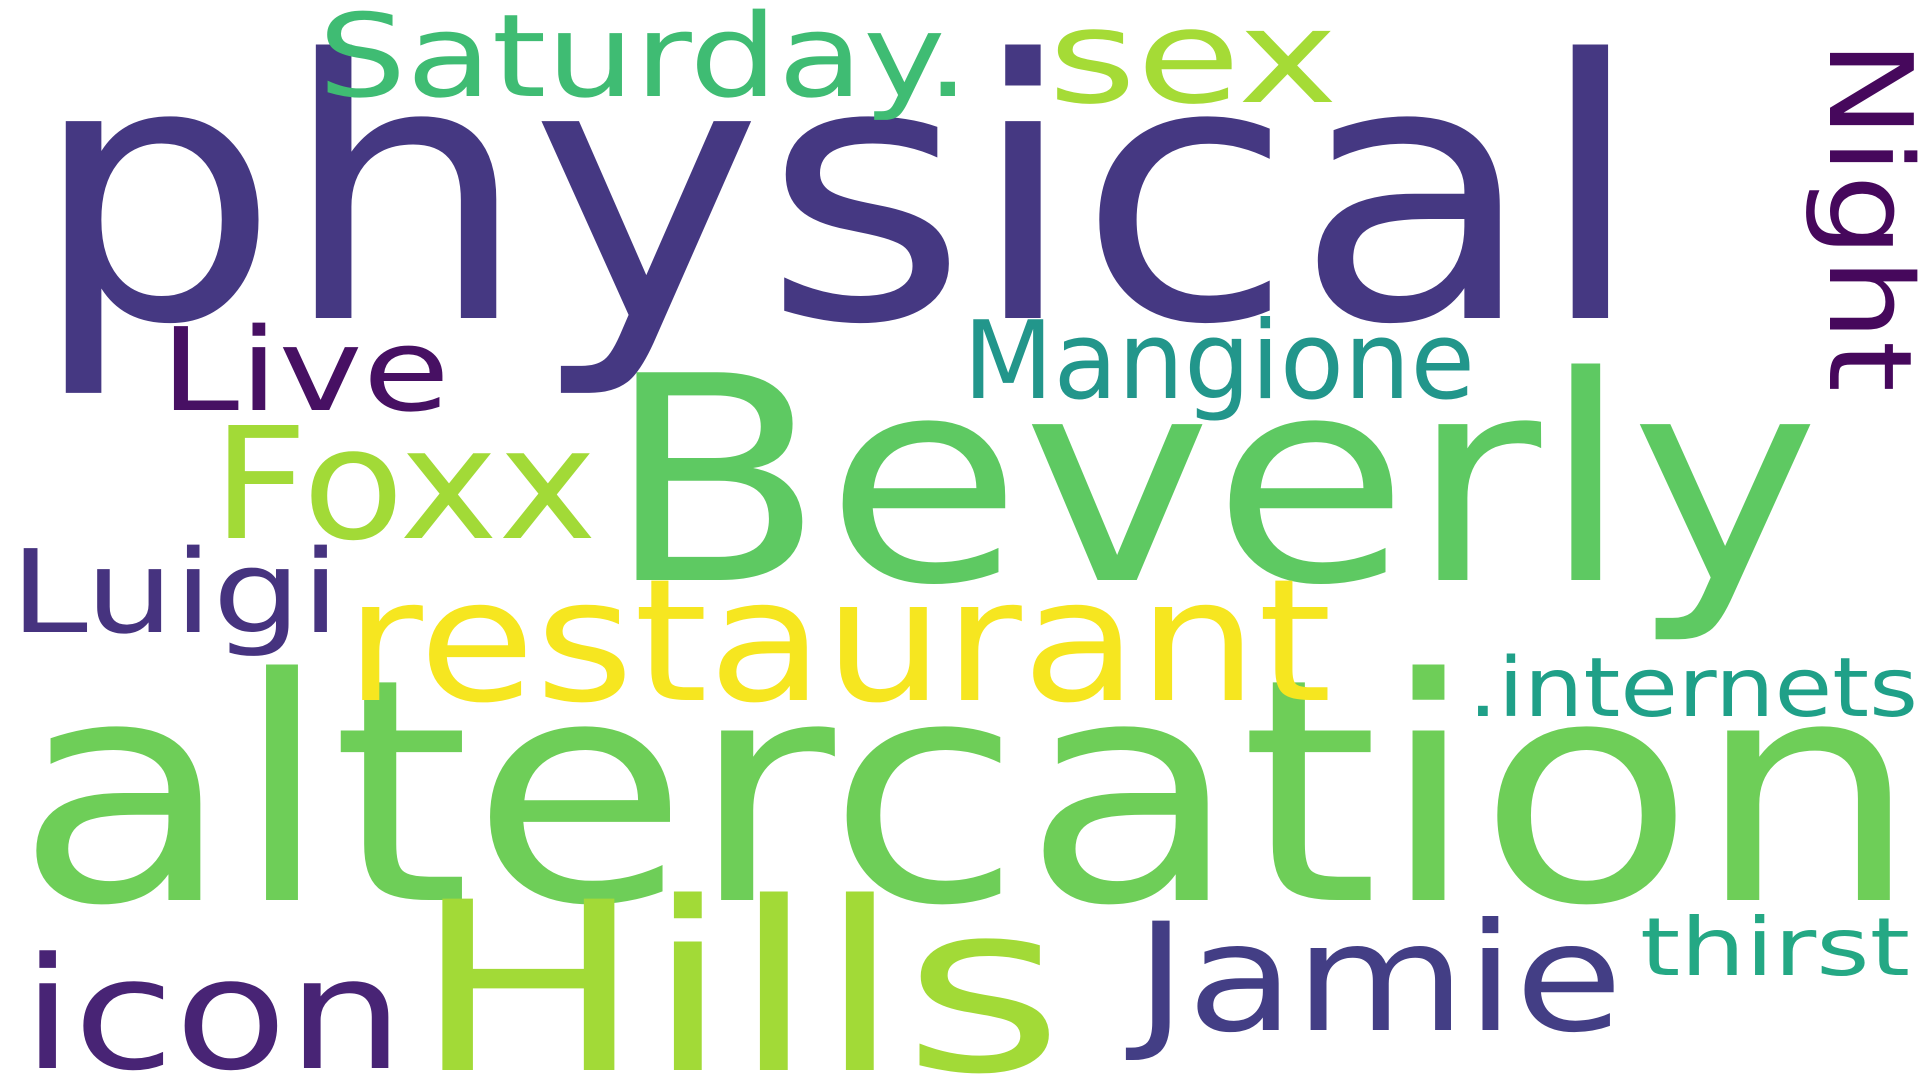 The height and width of the screenshot is (1080, 1920). Describe the element at coordinates (305, 371) in the screenshot. I see `word-live: Live` at that location.